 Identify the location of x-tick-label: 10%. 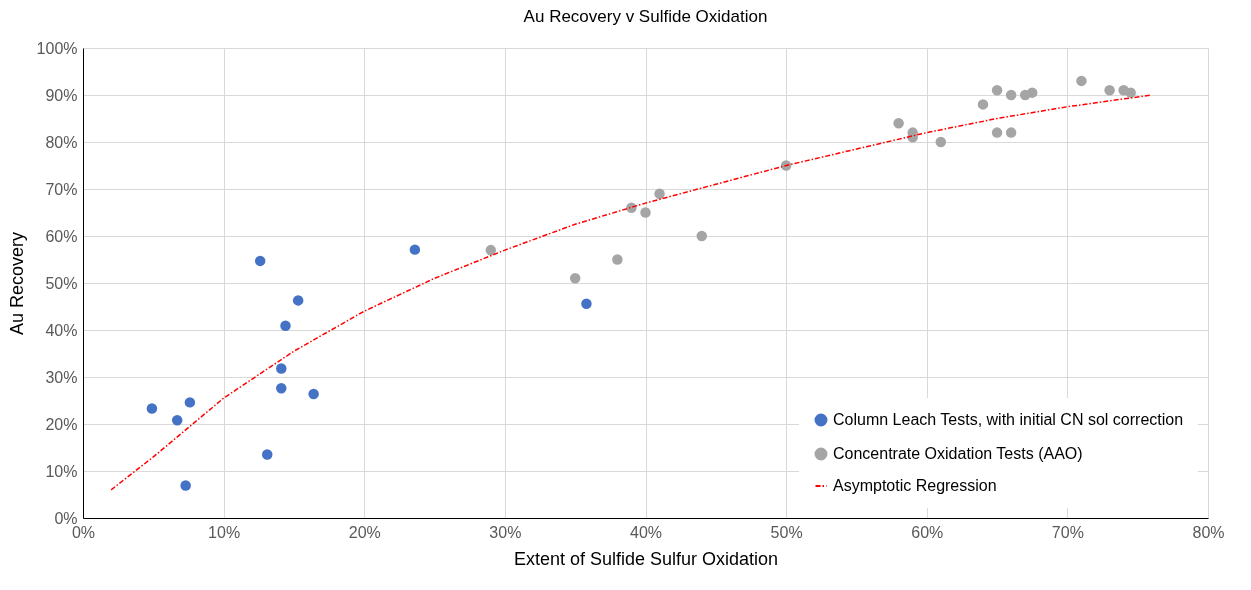
(224, 532).